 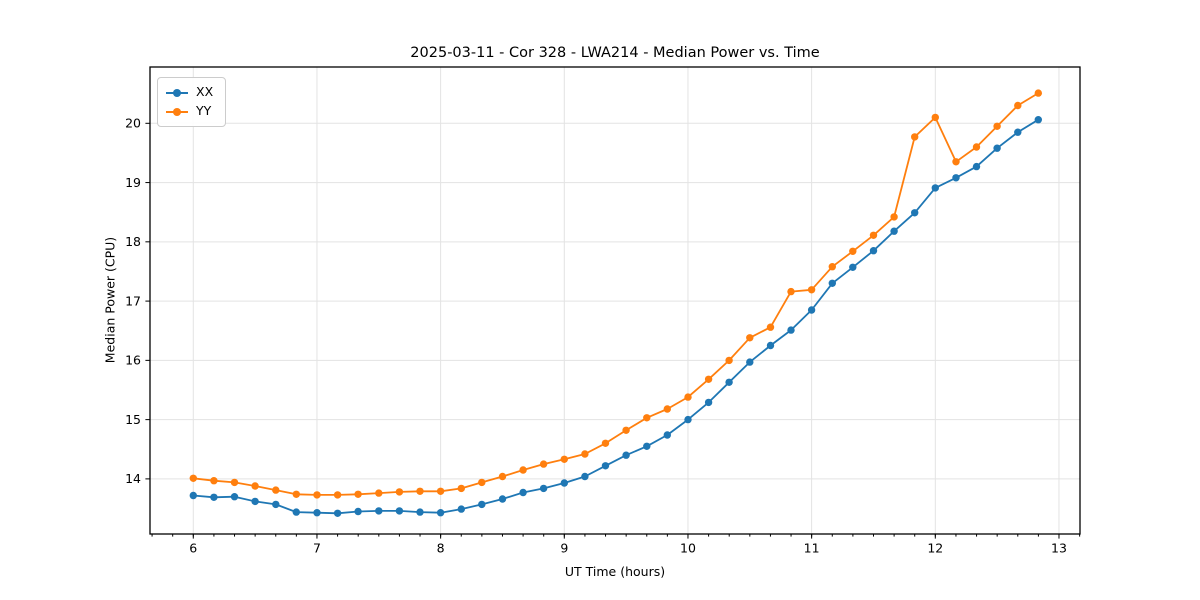 I want to click on svg-text: 8, so click(x=441, y=548).